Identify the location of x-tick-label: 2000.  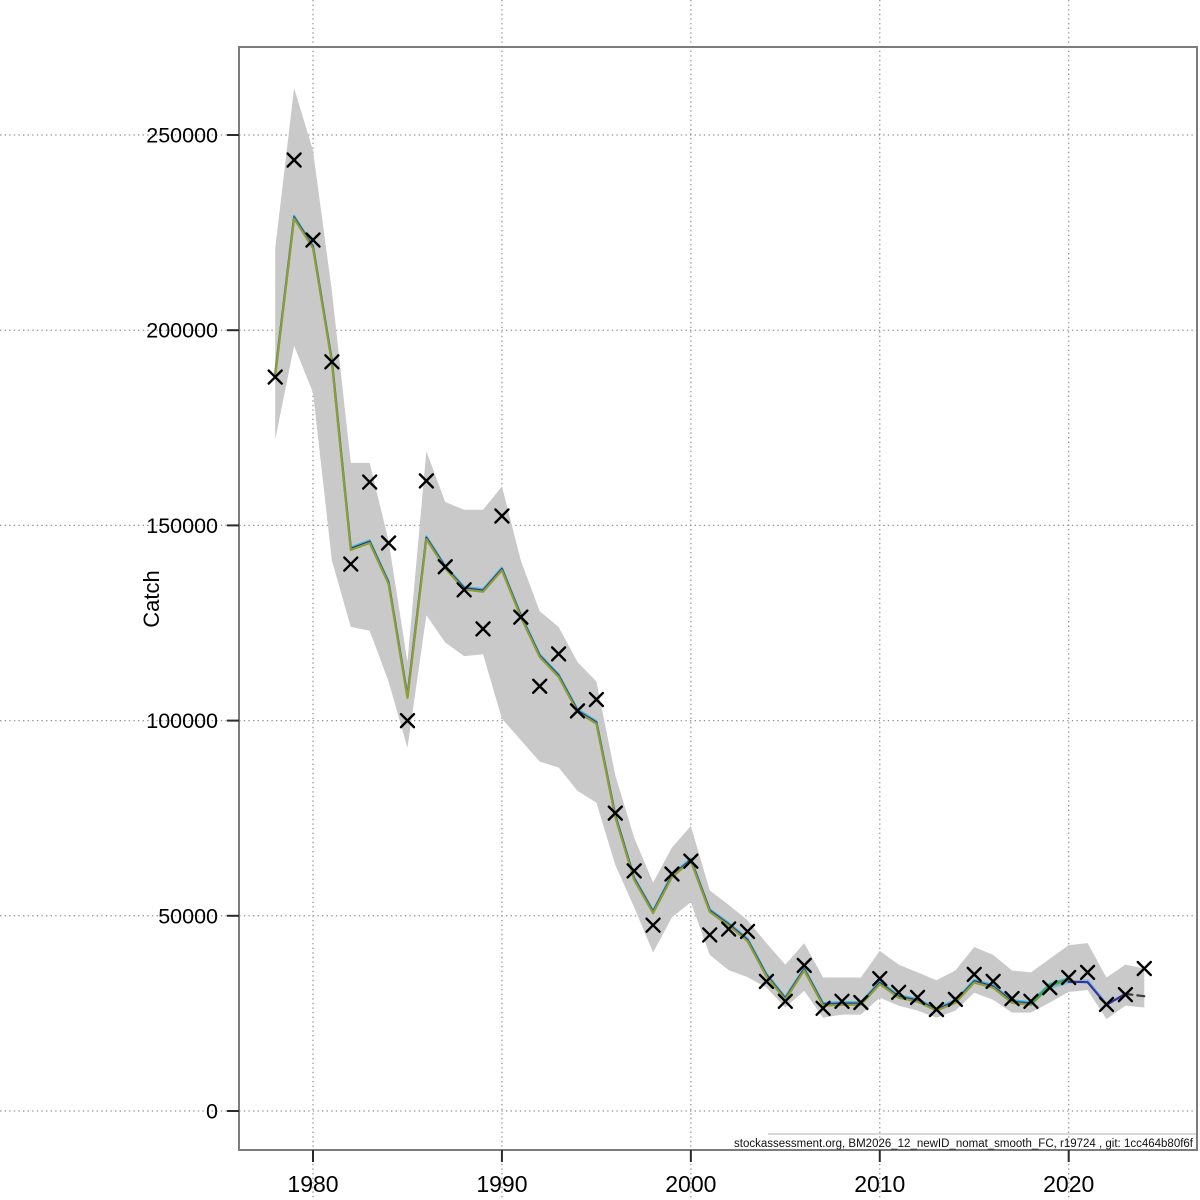
(690, 1184).